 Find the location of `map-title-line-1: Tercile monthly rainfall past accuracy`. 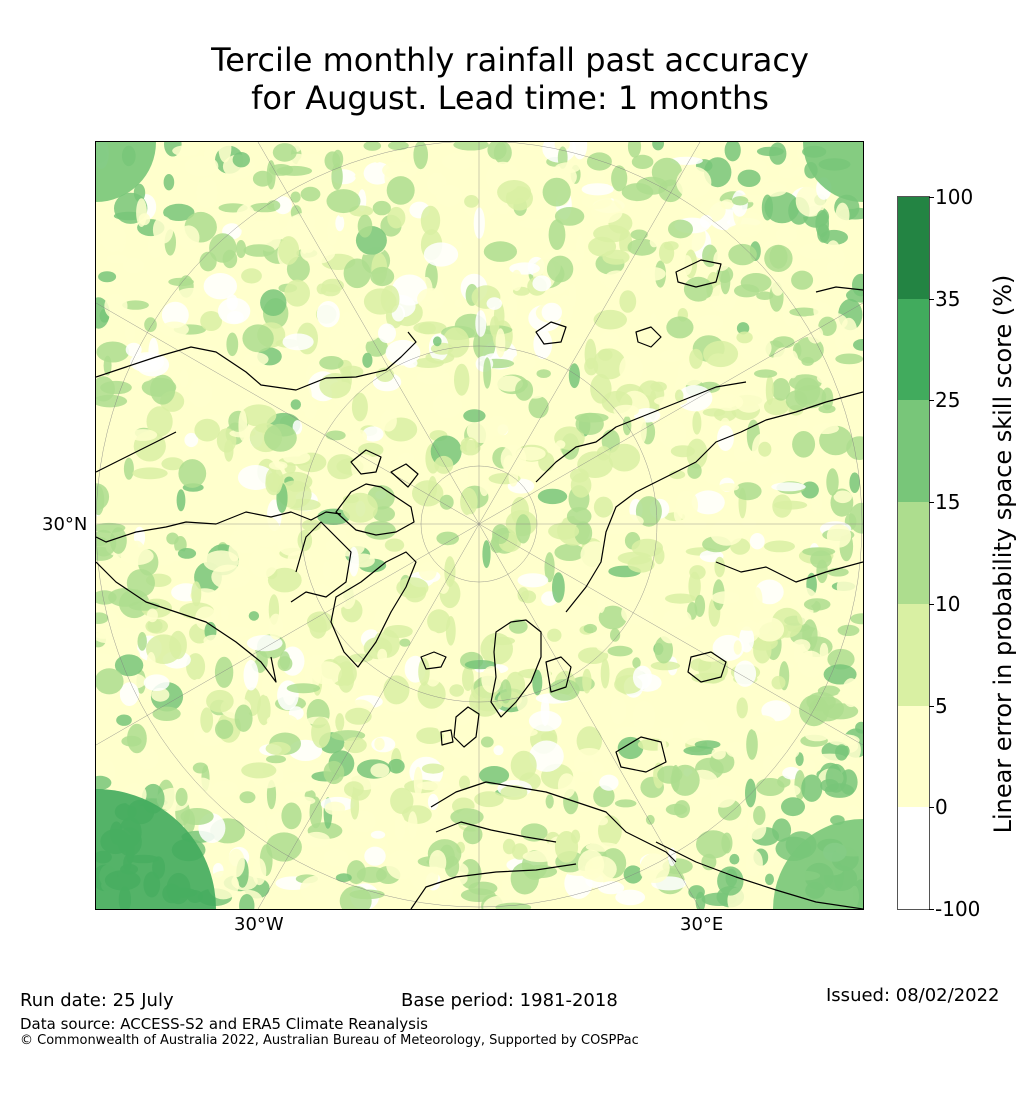

map-title-line-1: Tercile monthly rainfall past accuracy is located at coordinates (510, 60).